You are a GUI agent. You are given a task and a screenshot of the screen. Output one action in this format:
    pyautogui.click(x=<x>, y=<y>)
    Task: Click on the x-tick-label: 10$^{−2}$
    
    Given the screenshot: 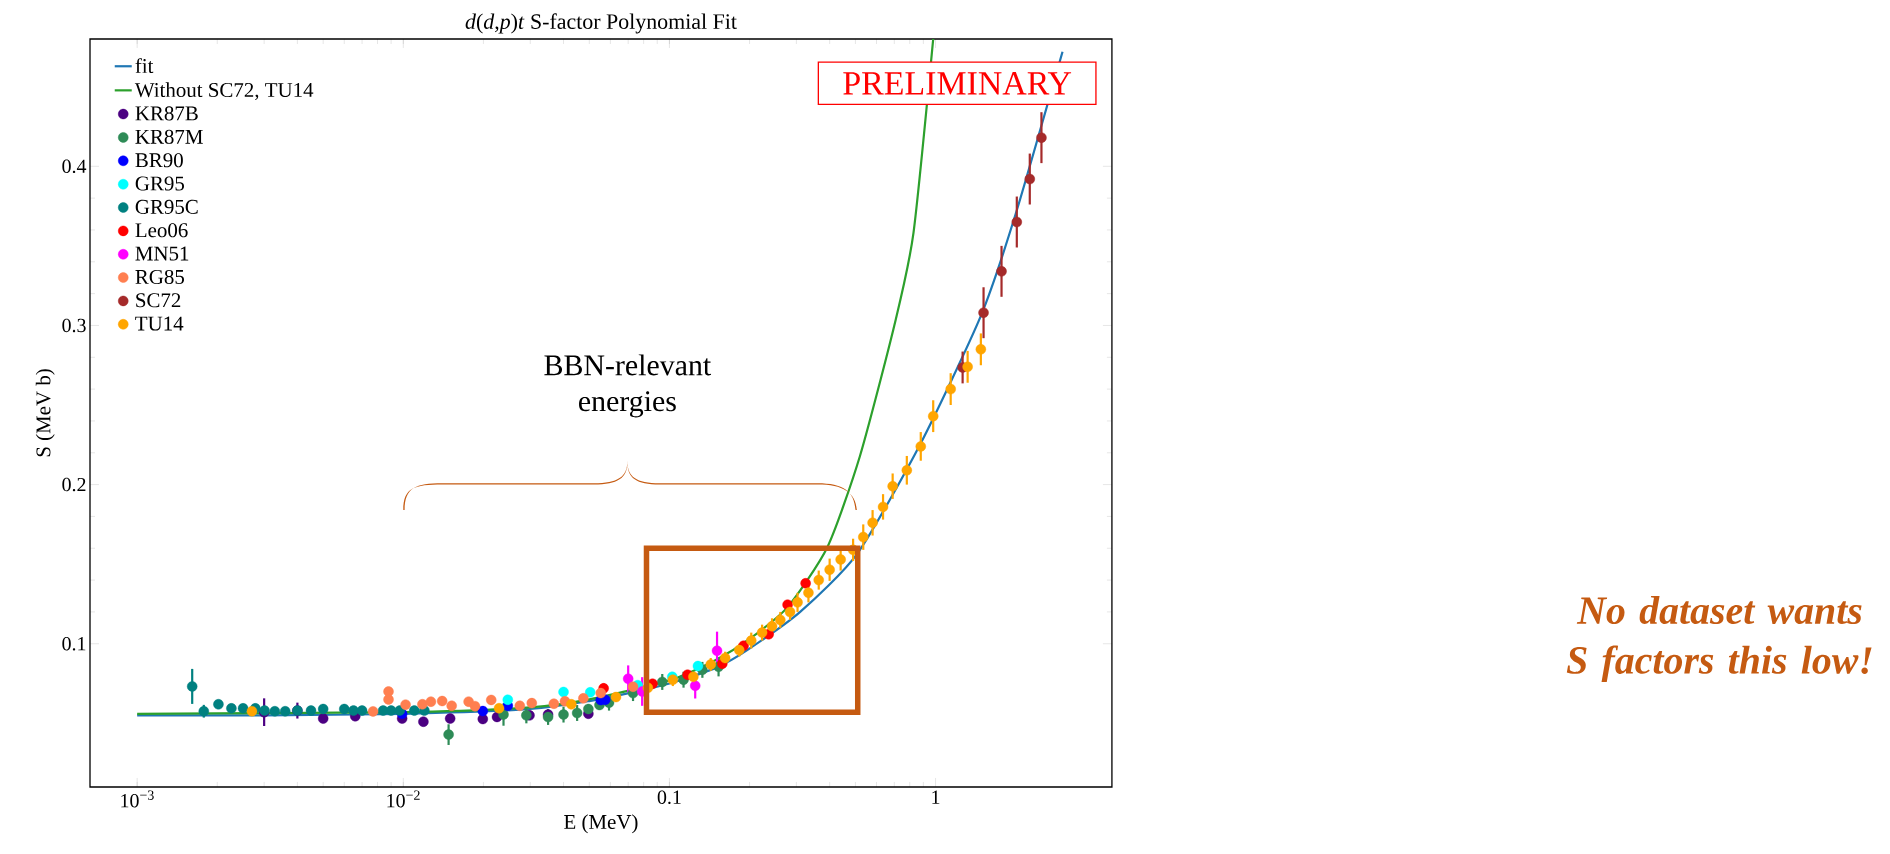 What is the action you would take?
    pyautogui.click(x=403, y=799)
    